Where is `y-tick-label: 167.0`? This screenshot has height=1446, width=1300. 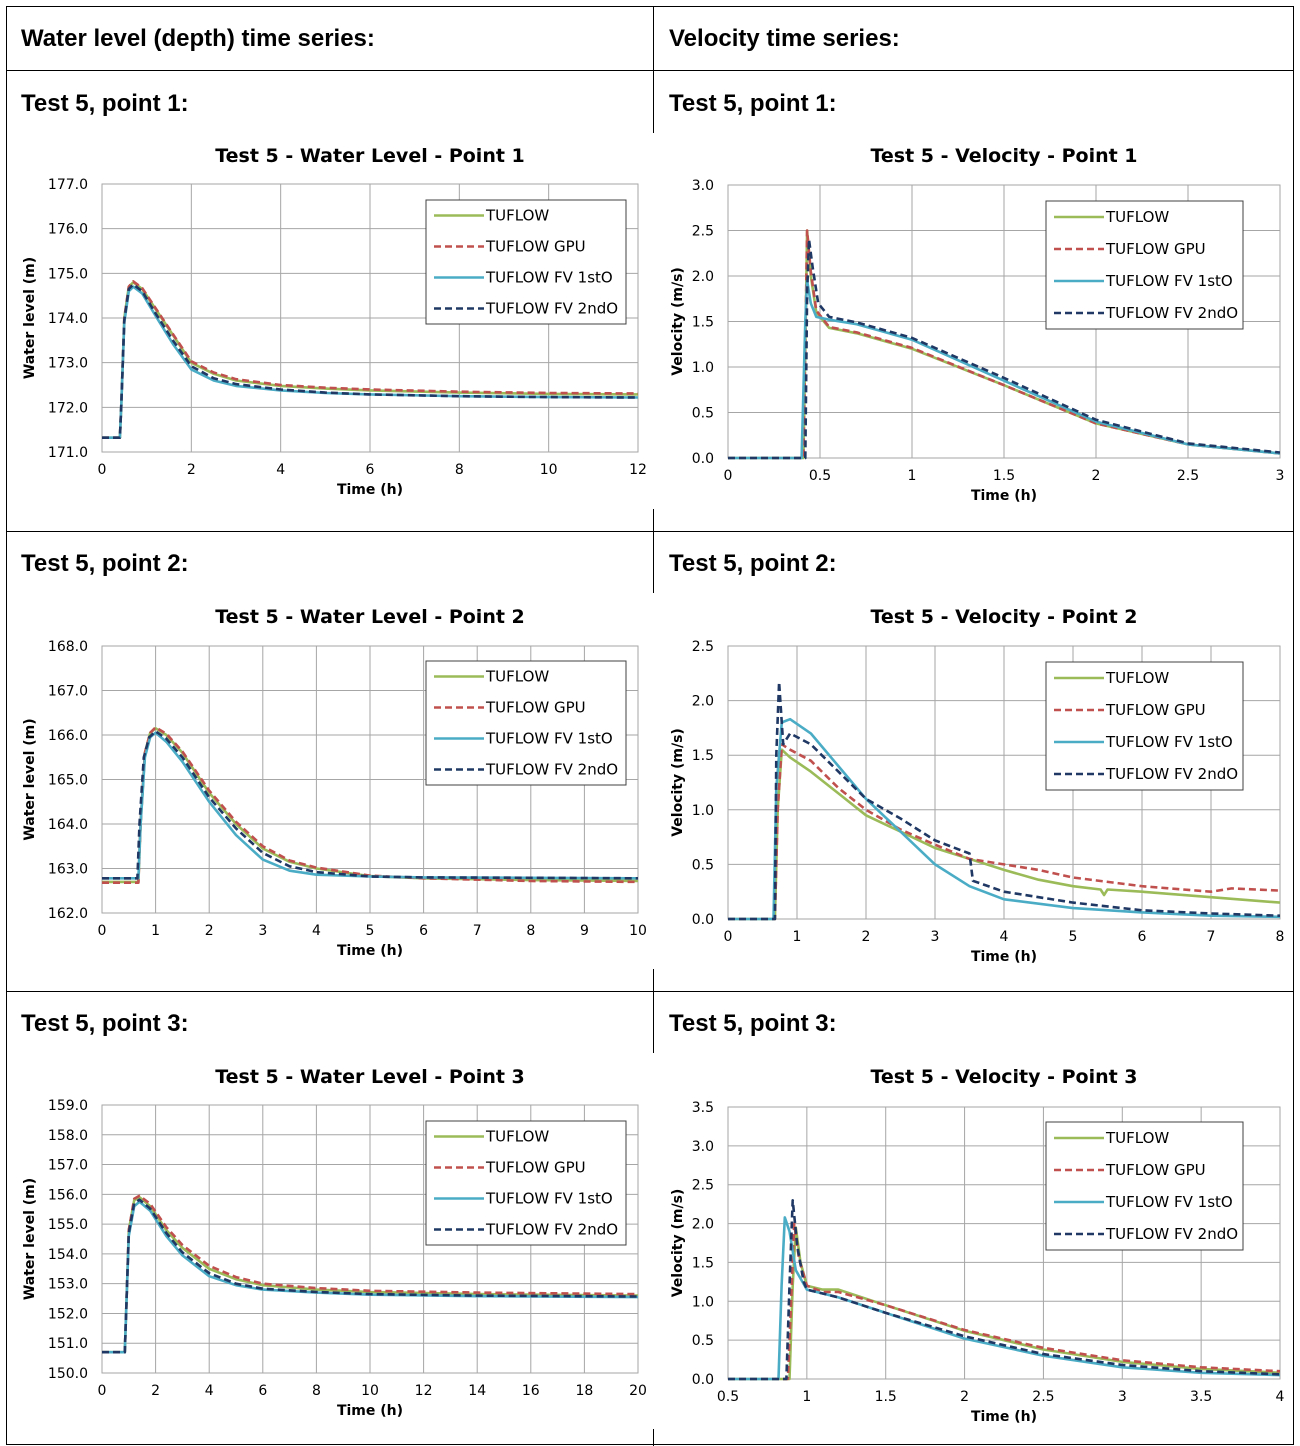 y-tick-label: 167.0 is located at coordinates (68, 692).